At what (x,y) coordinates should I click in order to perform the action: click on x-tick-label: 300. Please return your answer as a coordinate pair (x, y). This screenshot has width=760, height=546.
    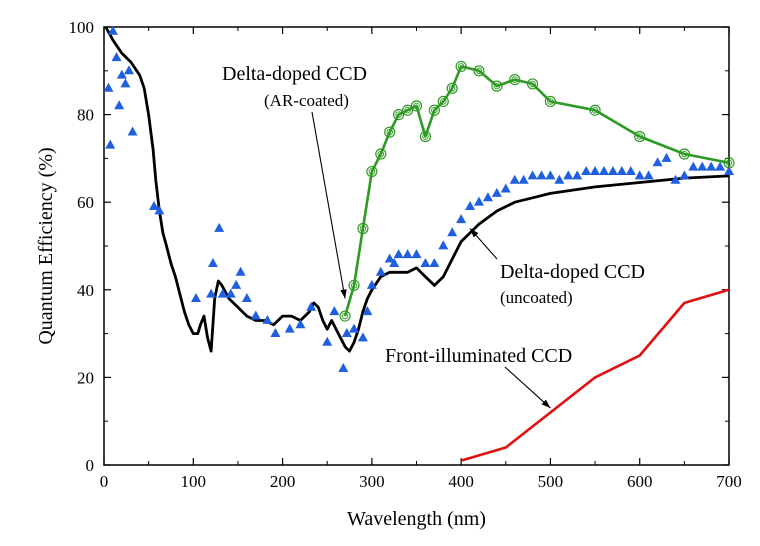
    Looking at the image, I should click on (372, 481).